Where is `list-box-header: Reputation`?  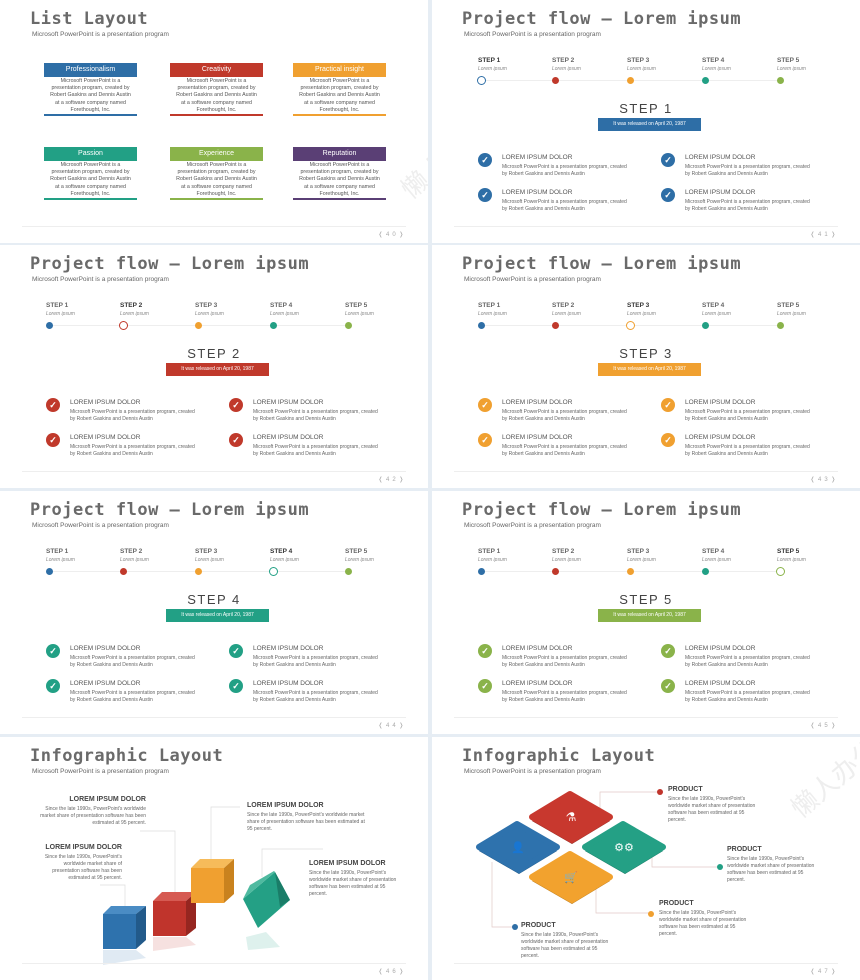 list-box-header: Reputation is located at coordinates (339, 154).